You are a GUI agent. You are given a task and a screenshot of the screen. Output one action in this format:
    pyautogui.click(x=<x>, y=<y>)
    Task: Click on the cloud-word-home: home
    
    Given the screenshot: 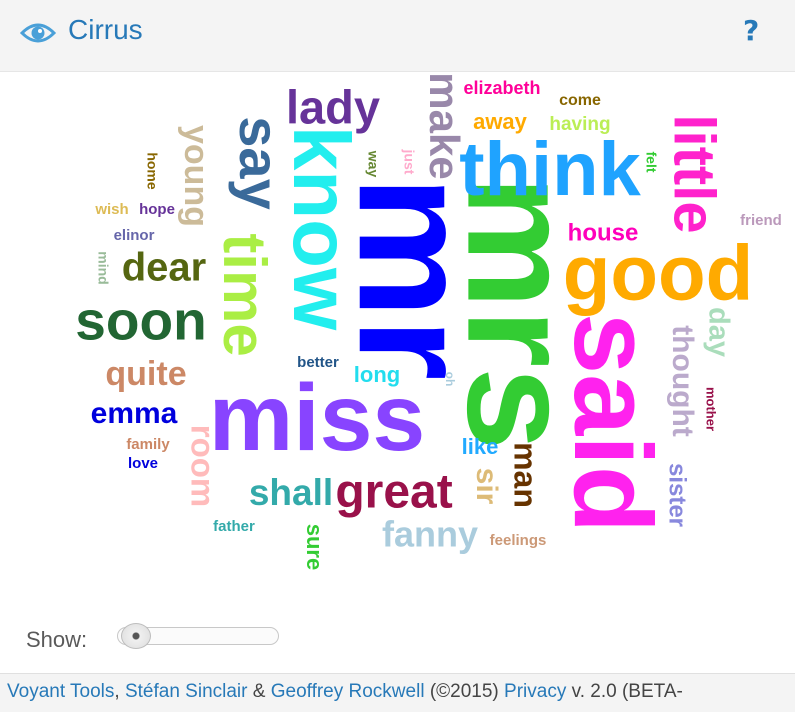 What is the action you would take?
    pyautogui.click(x=152, y=171)
    